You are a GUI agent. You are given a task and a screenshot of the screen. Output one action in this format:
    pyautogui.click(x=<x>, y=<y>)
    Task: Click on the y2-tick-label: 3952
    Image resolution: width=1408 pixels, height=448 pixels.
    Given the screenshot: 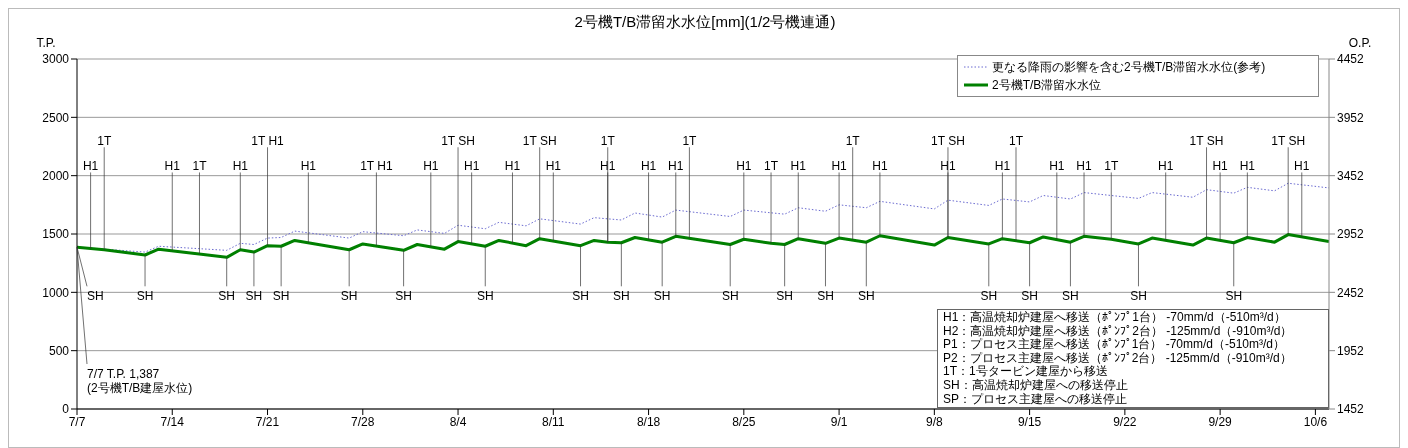 What is the action you would take?
    pyautogui.click(x=1351, y=117)
    